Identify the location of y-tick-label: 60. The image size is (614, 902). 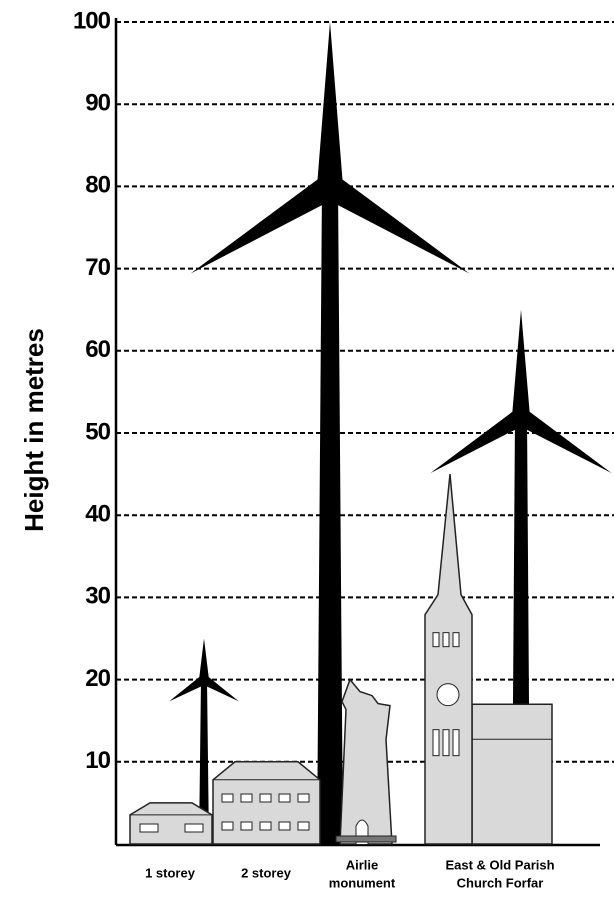
(97, 349).